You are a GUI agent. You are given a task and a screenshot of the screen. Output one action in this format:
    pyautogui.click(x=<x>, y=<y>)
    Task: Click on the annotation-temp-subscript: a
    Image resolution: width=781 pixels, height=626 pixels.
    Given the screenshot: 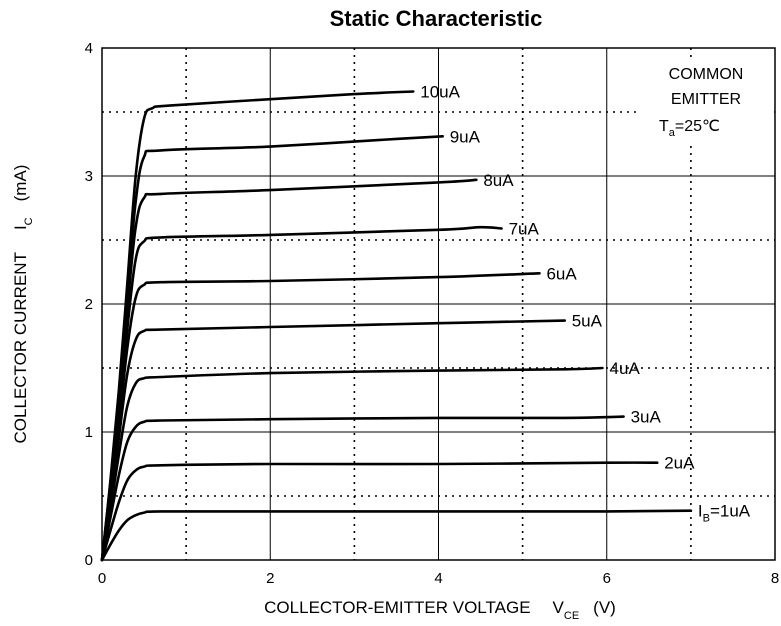 What is the action you would take?
    pyautogui.click(x=672, y=133)
    